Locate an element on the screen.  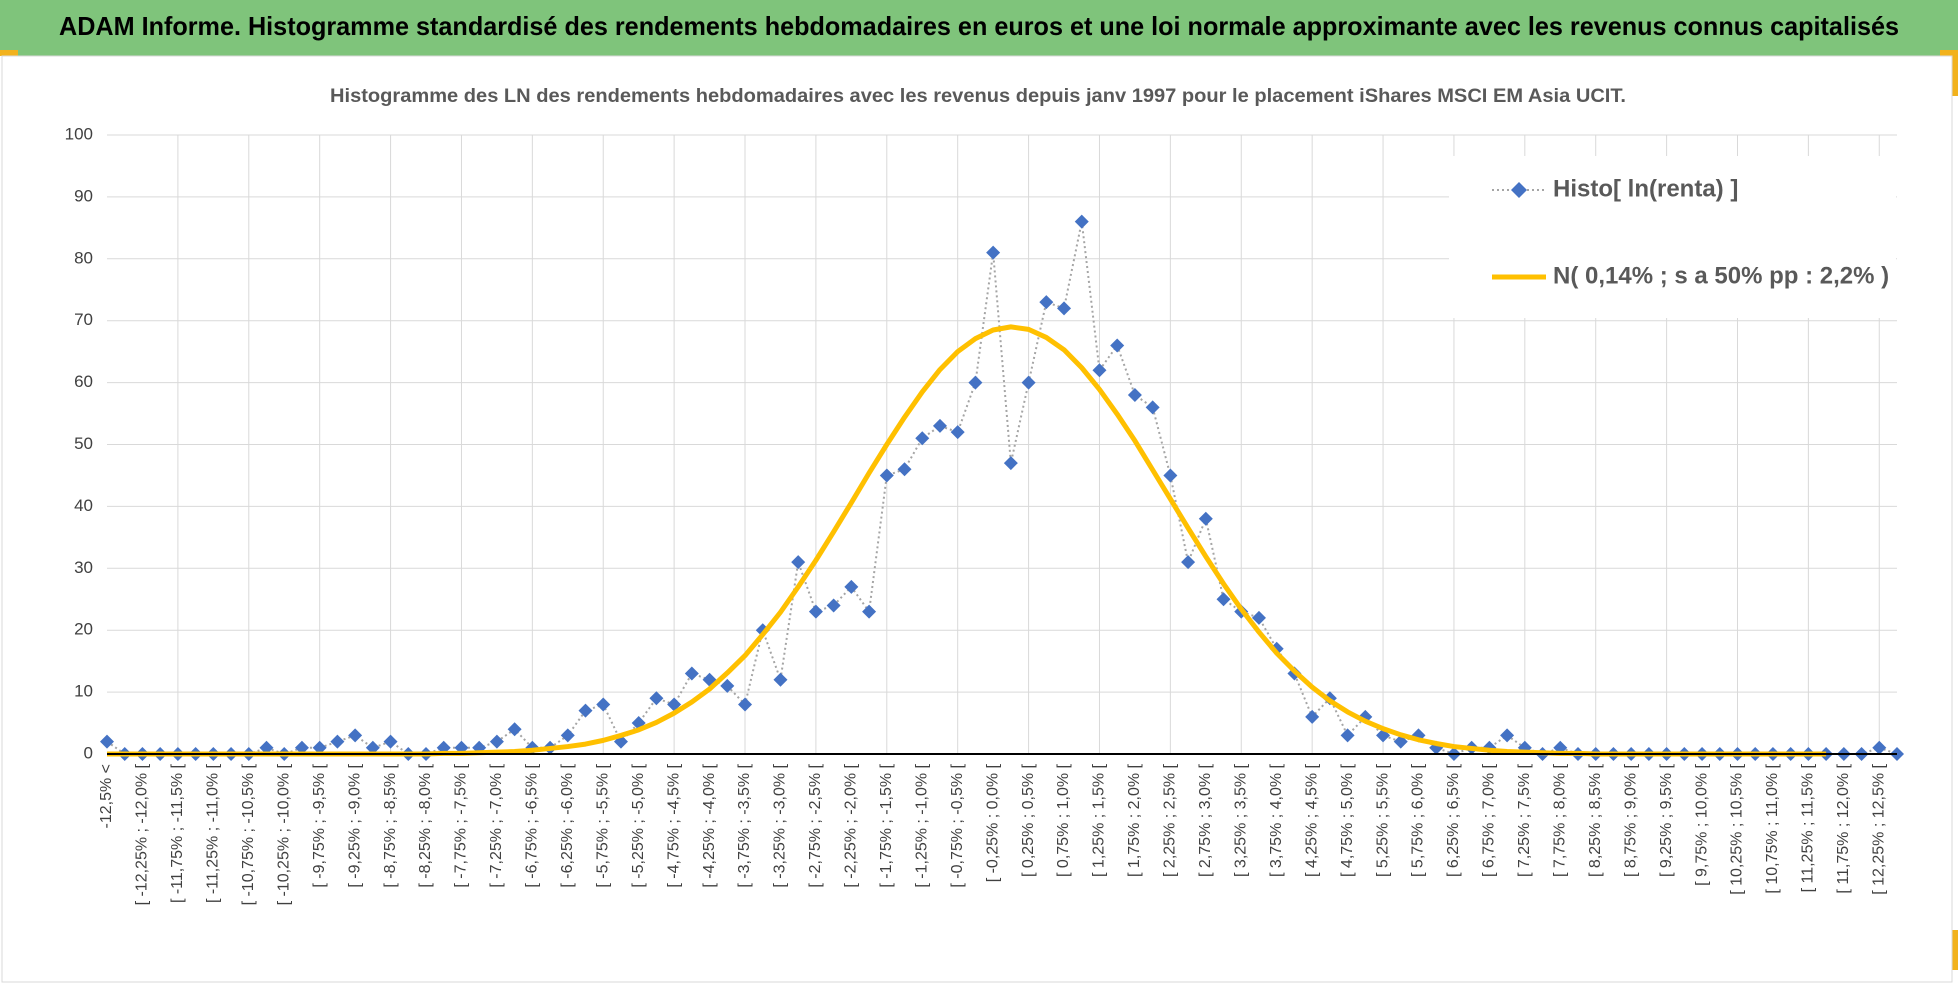
x-tick-label: [ -11,25% ; -11,0% [ is located at coordinates (213, 833).